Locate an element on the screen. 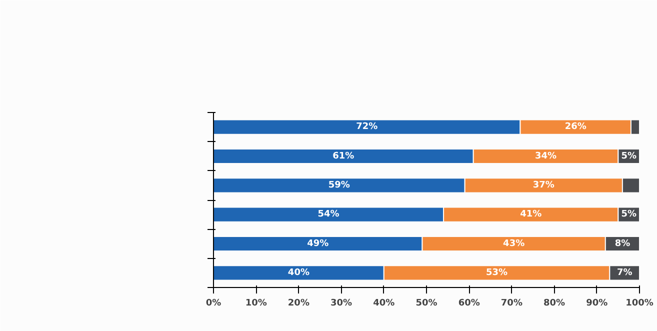 Image resolution: width=657 pixels, height=331 pixels. x-tick-label: 20% is located at coordinates (299, 303).